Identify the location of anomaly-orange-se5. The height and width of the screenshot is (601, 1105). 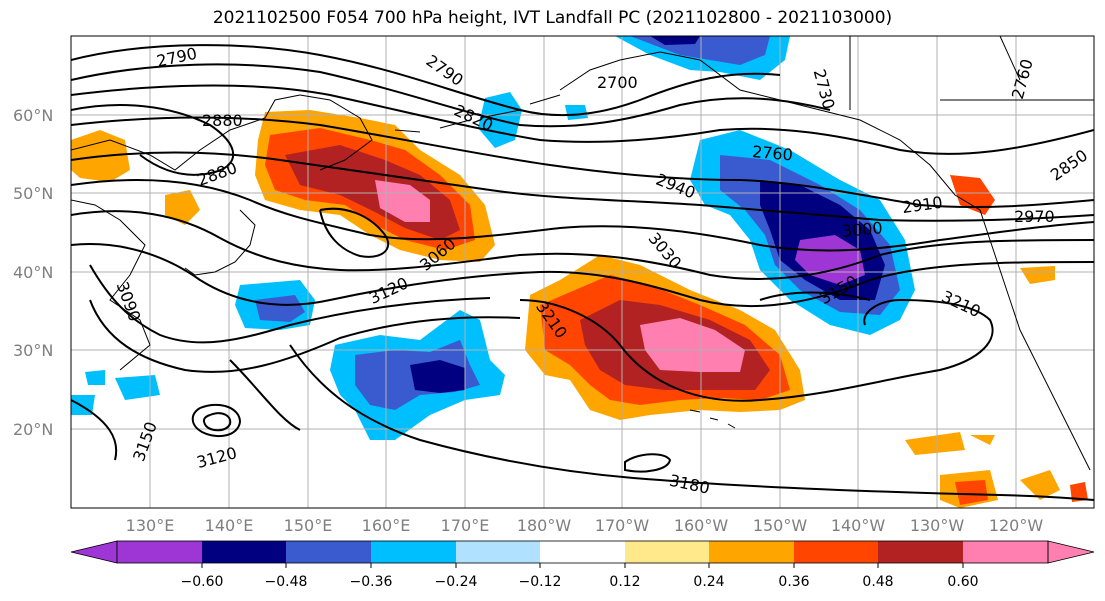
(1079, 492).